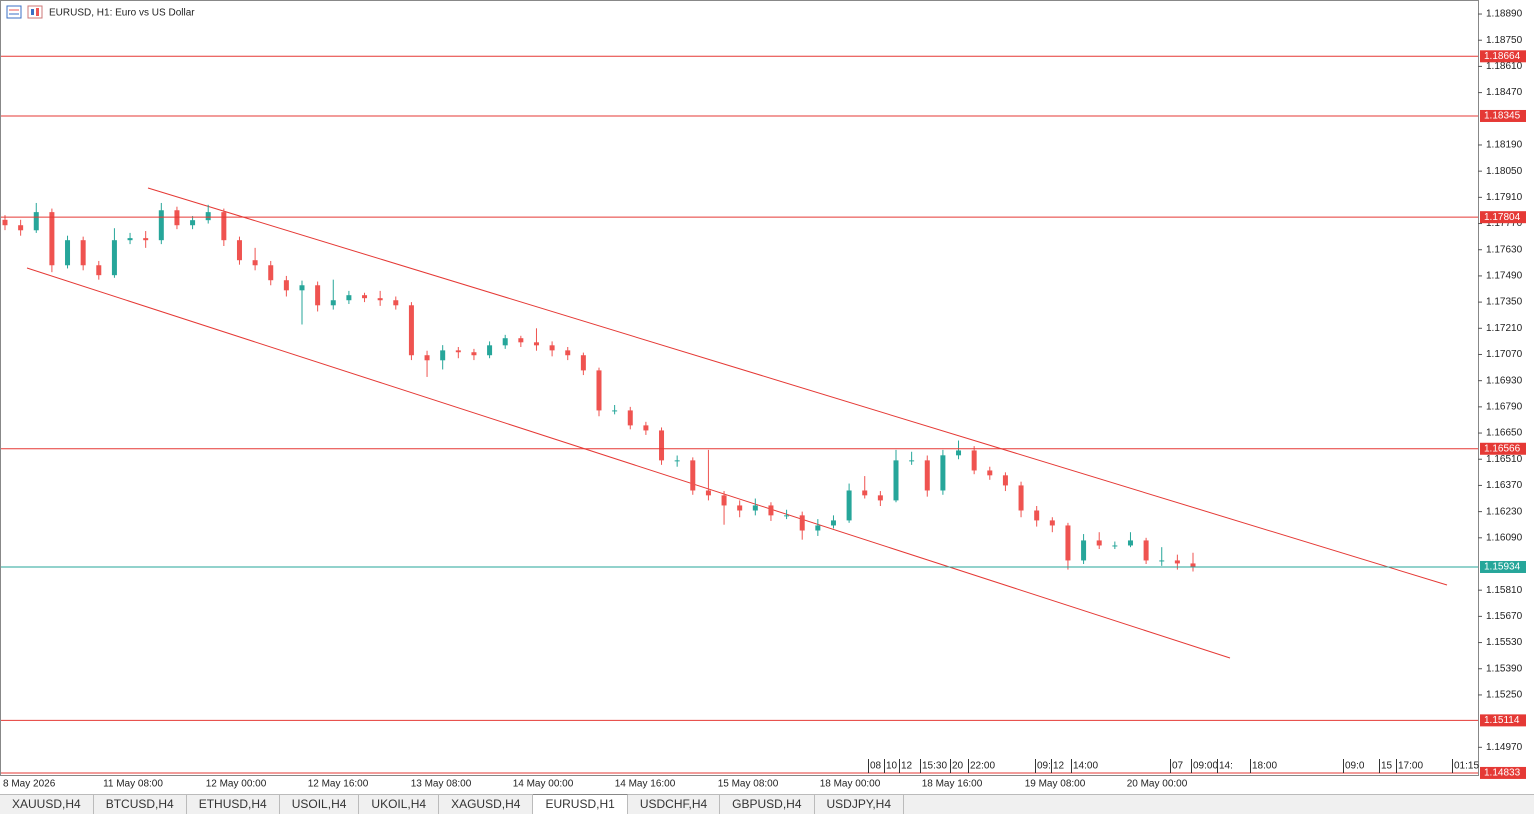 This screenshot has height=814, width=1534. I want to click on time-marker: 18:00, so click(1264, 766).